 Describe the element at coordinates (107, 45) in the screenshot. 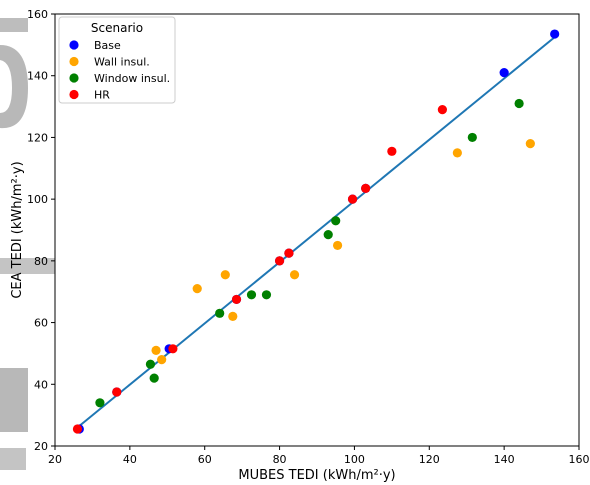

I see `legend-label-base: Base` at that location.